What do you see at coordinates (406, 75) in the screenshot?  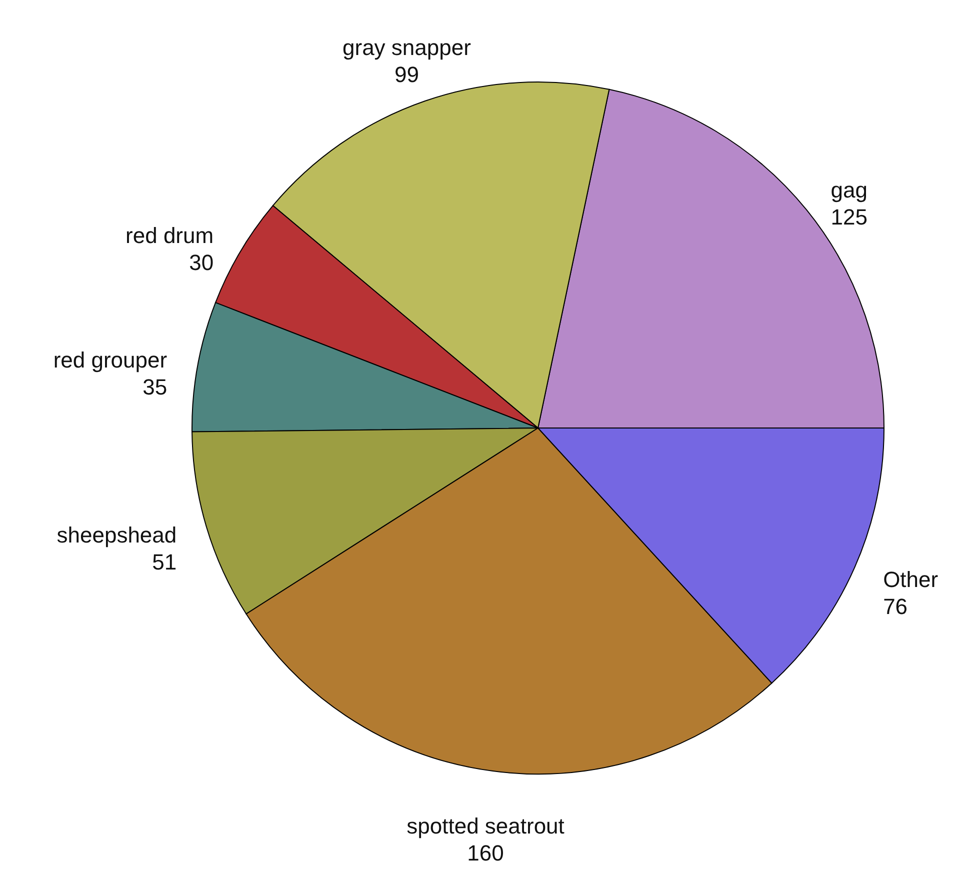 I see `data-label: 99` at bounding box center [406, 75].